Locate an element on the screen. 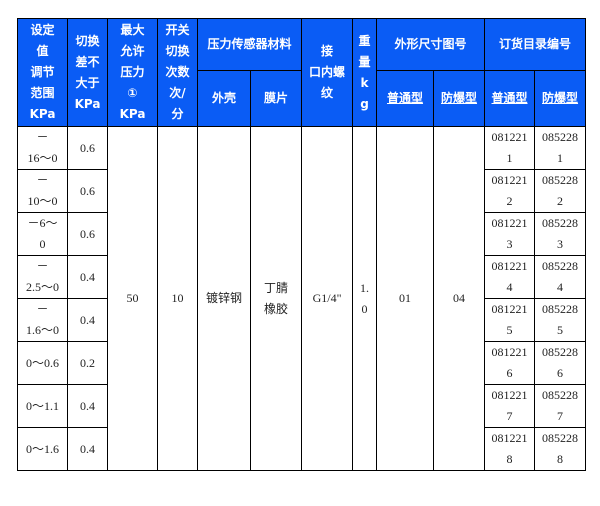 This screenshot has height=506, width=600. order-normal-cell: 081221 4 is located at coordinates (510, 277).